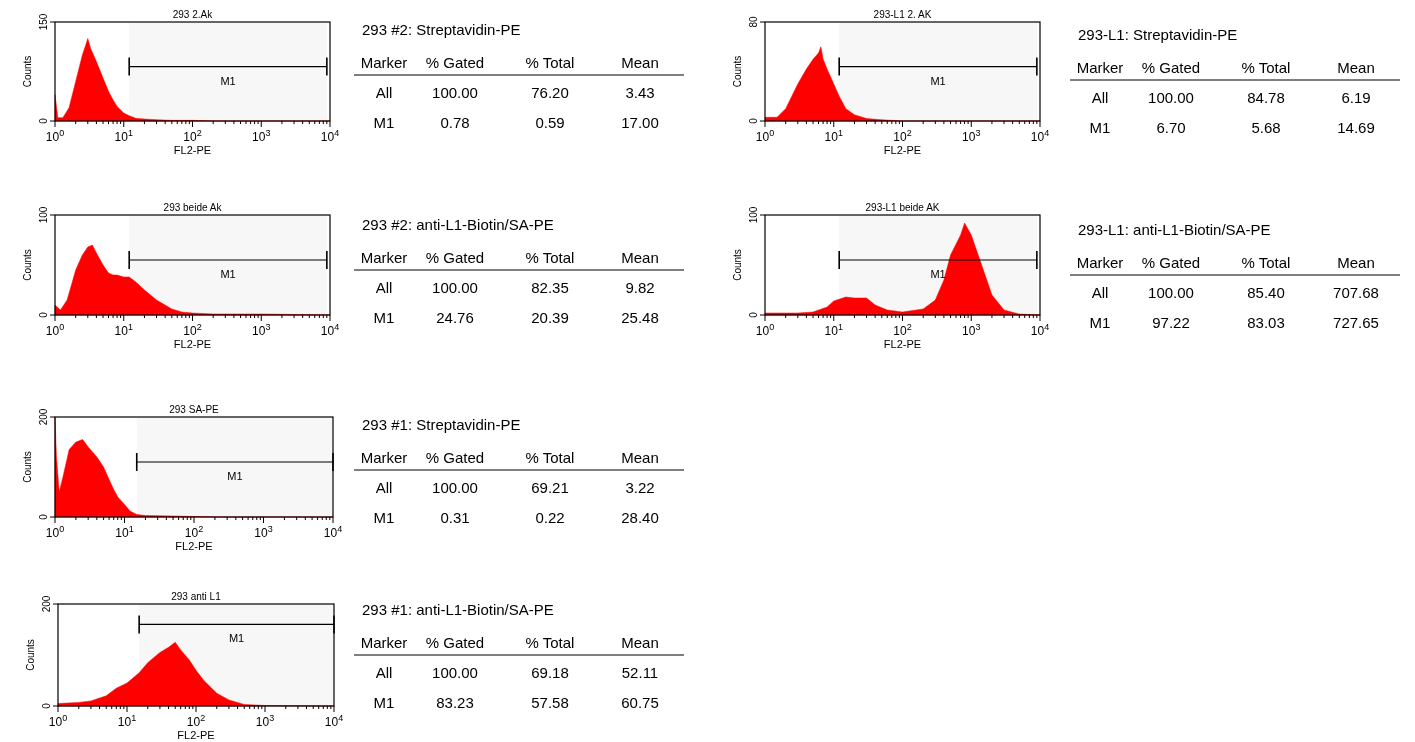  I want to click on text: 293 #1: anti-L1-Biotin/SA-PE, so click(458, 609).